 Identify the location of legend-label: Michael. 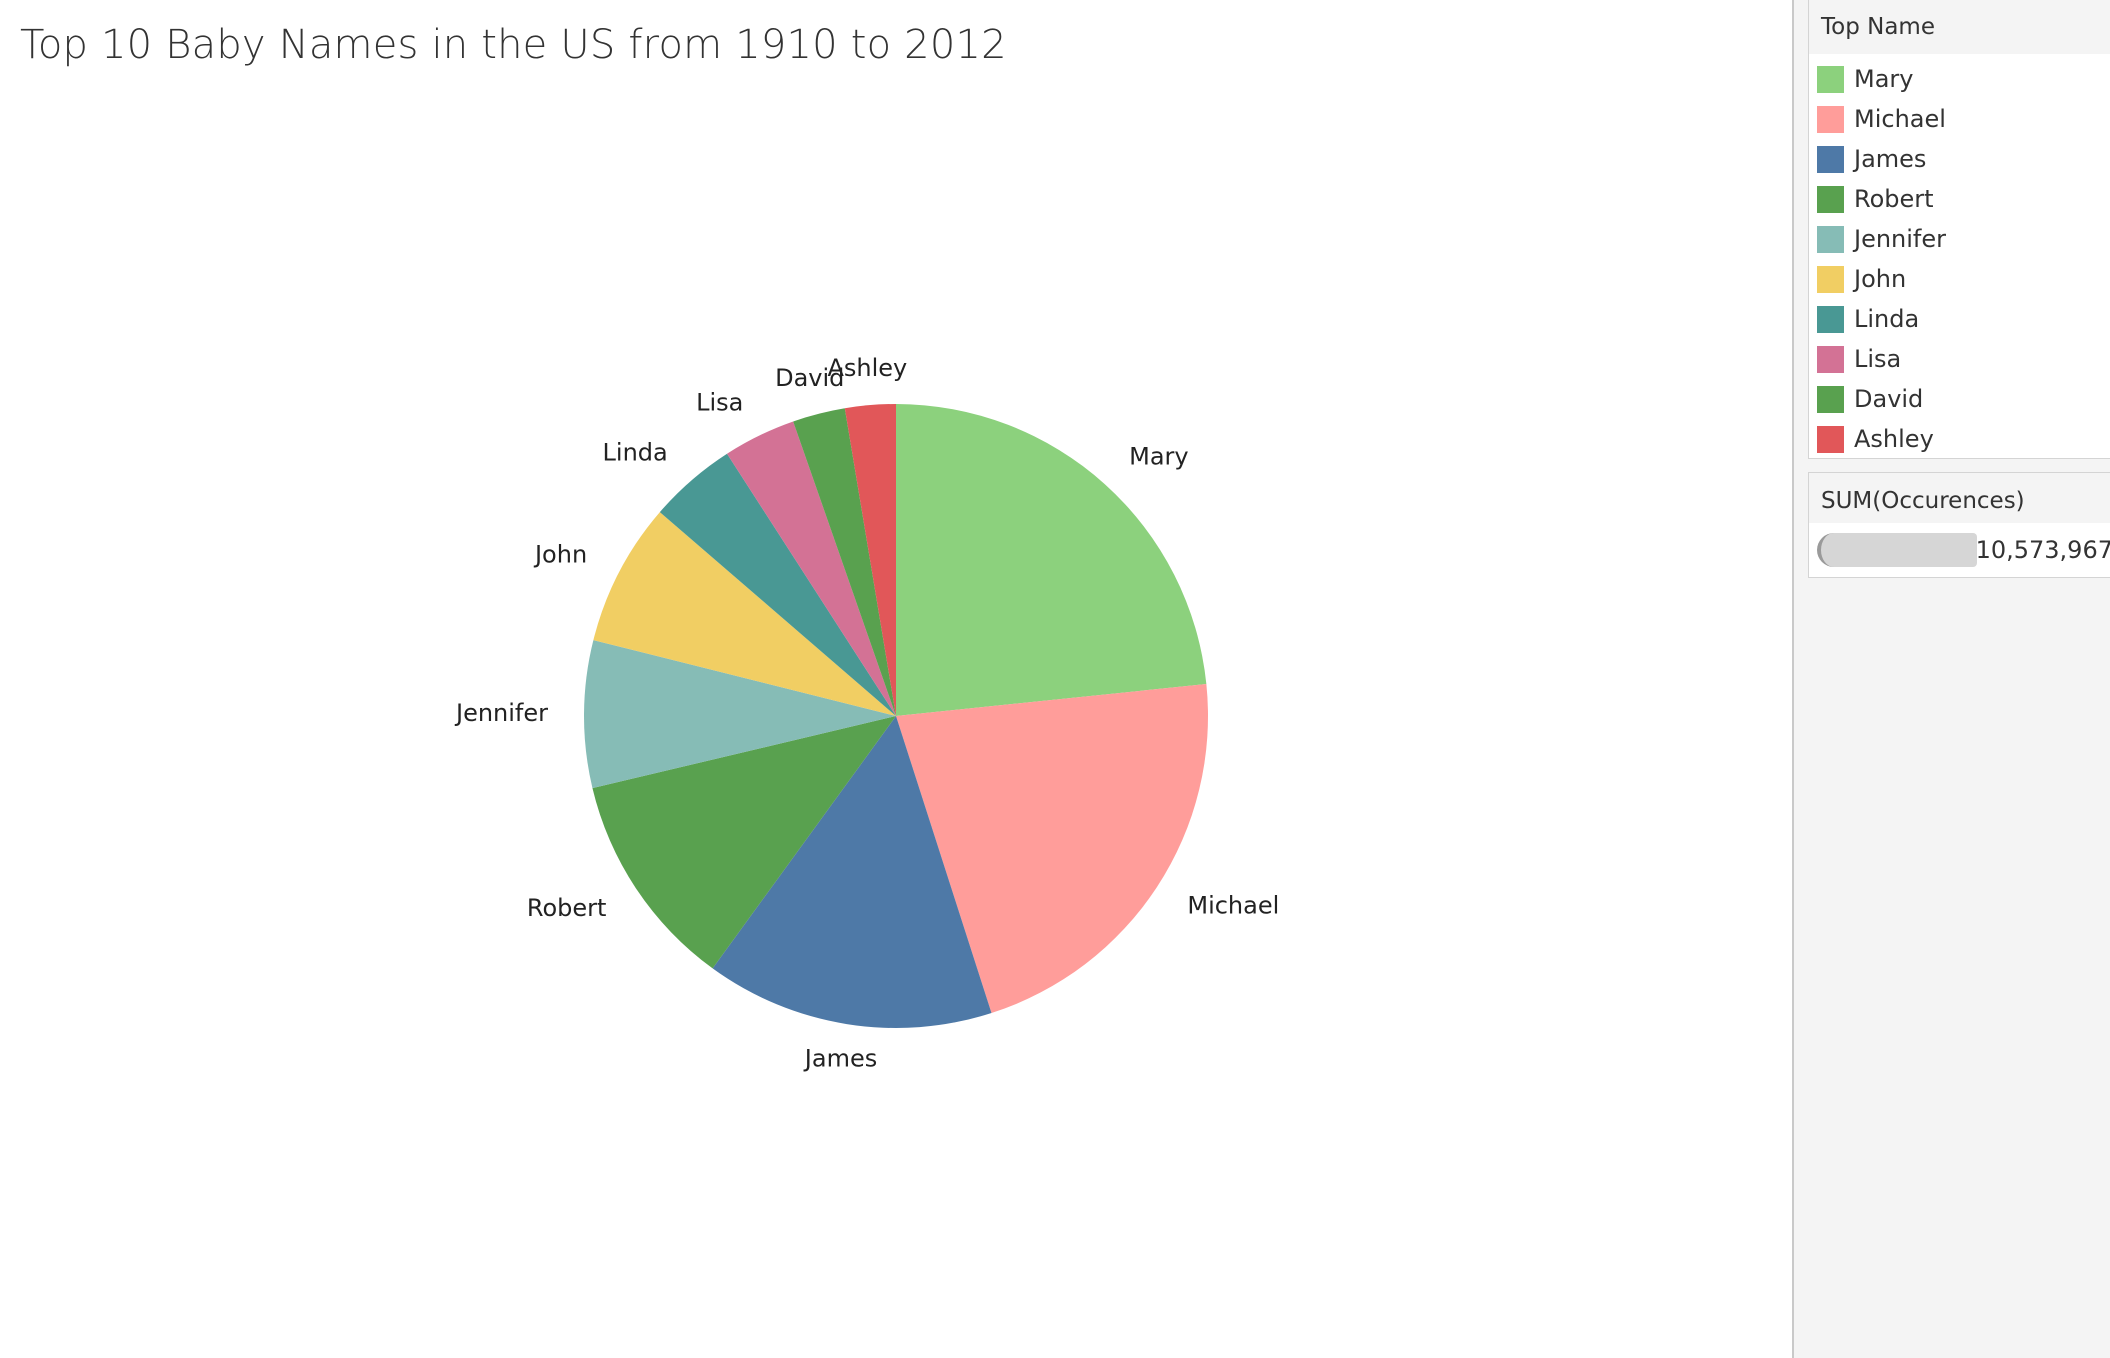
(1900, 119).